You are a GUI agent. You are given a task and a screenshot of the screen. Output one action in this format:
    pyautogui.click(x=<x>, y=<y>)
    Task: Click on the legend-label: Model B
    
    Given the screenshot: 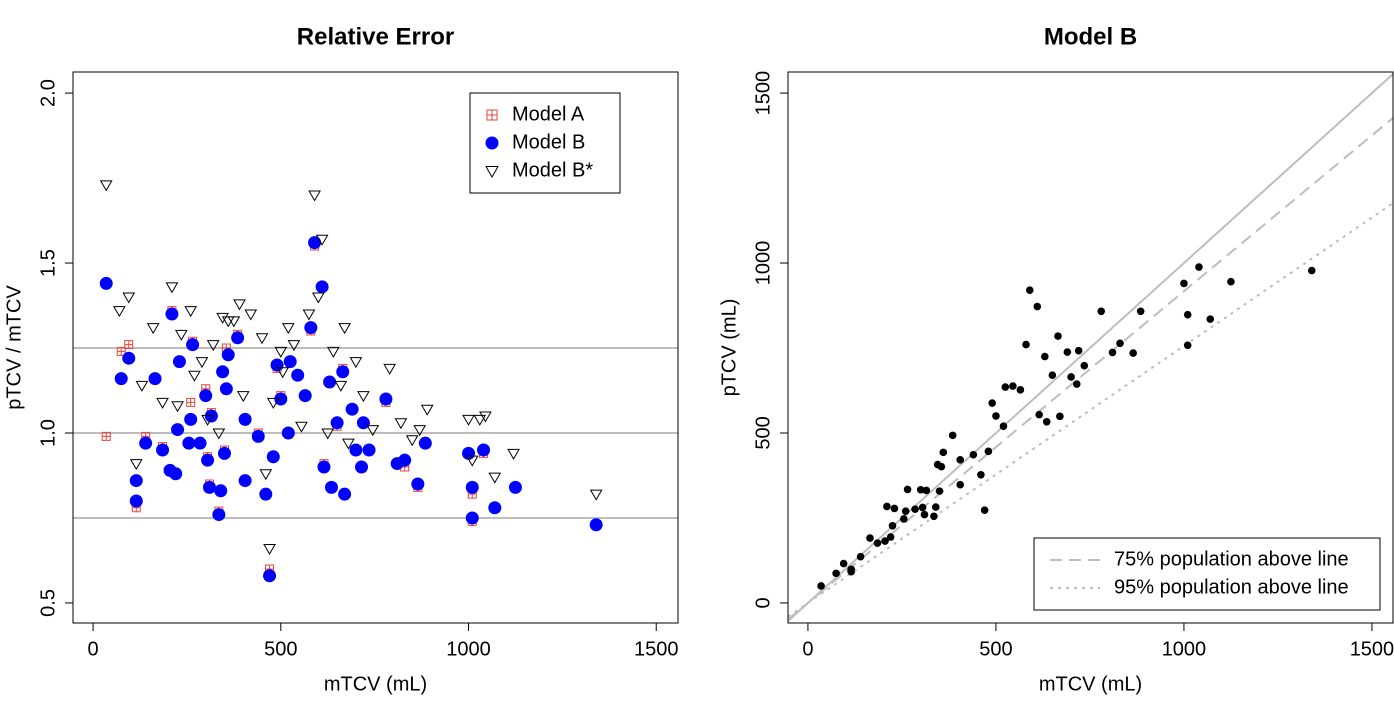 What is the action you would take?
    pyautogui.click(x=548, y=142)
    